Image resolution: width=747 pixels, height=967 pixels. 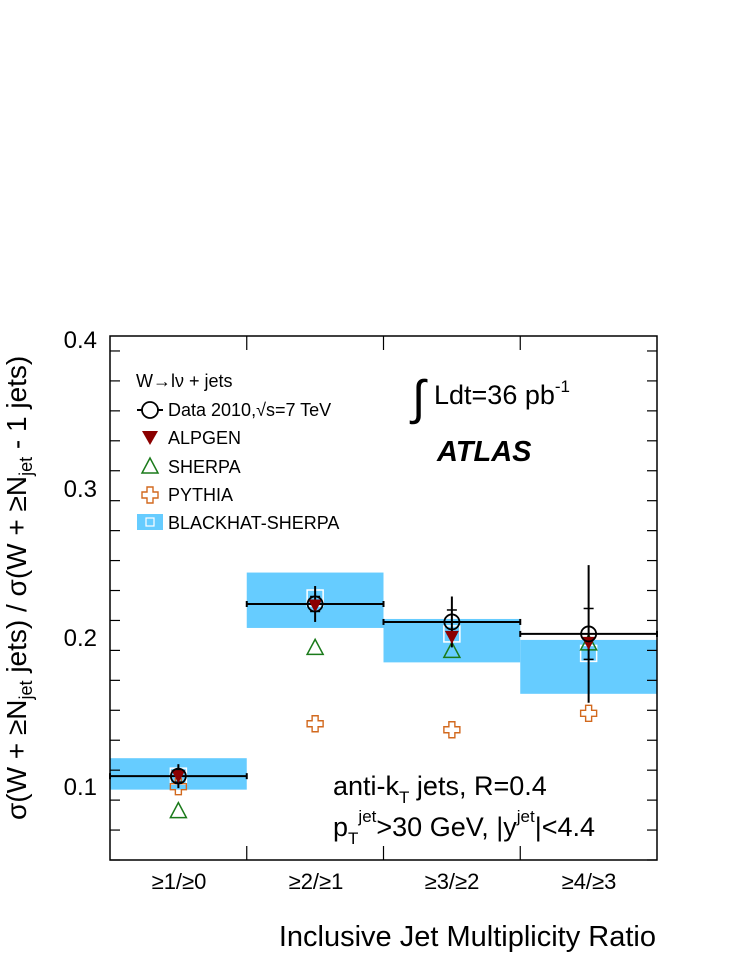 What do you see at coordinates (316, 881) in the screenshot?
I see `x-category-label: ≥2/≥1` at bounding box center [316, 881].